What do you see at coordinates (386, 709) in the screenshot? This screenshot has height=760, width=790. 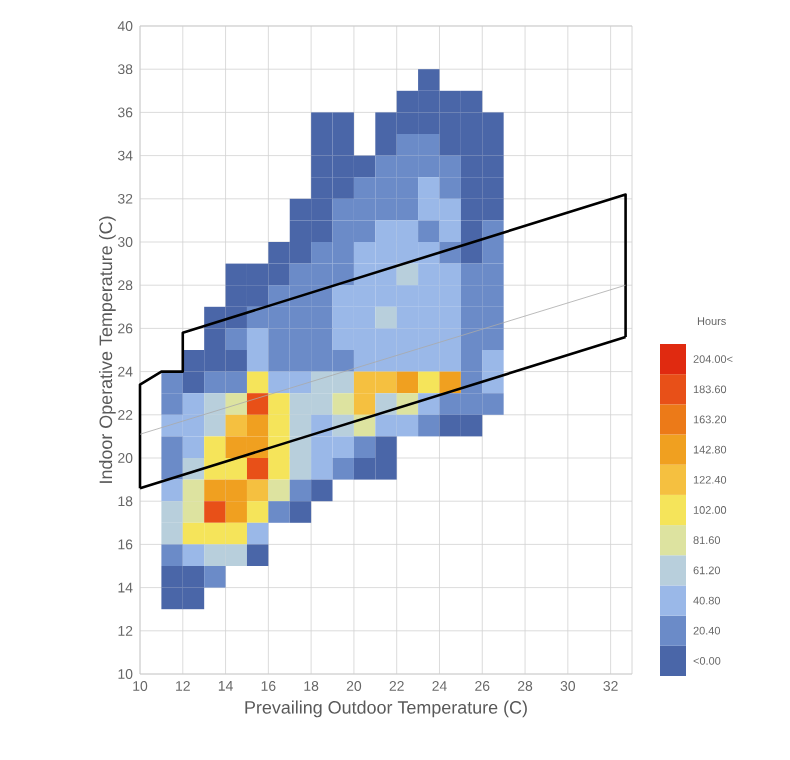 I see `x-axis-title: Prevailing Outdoor Temperature (C)` at bounding box center [386, 709].